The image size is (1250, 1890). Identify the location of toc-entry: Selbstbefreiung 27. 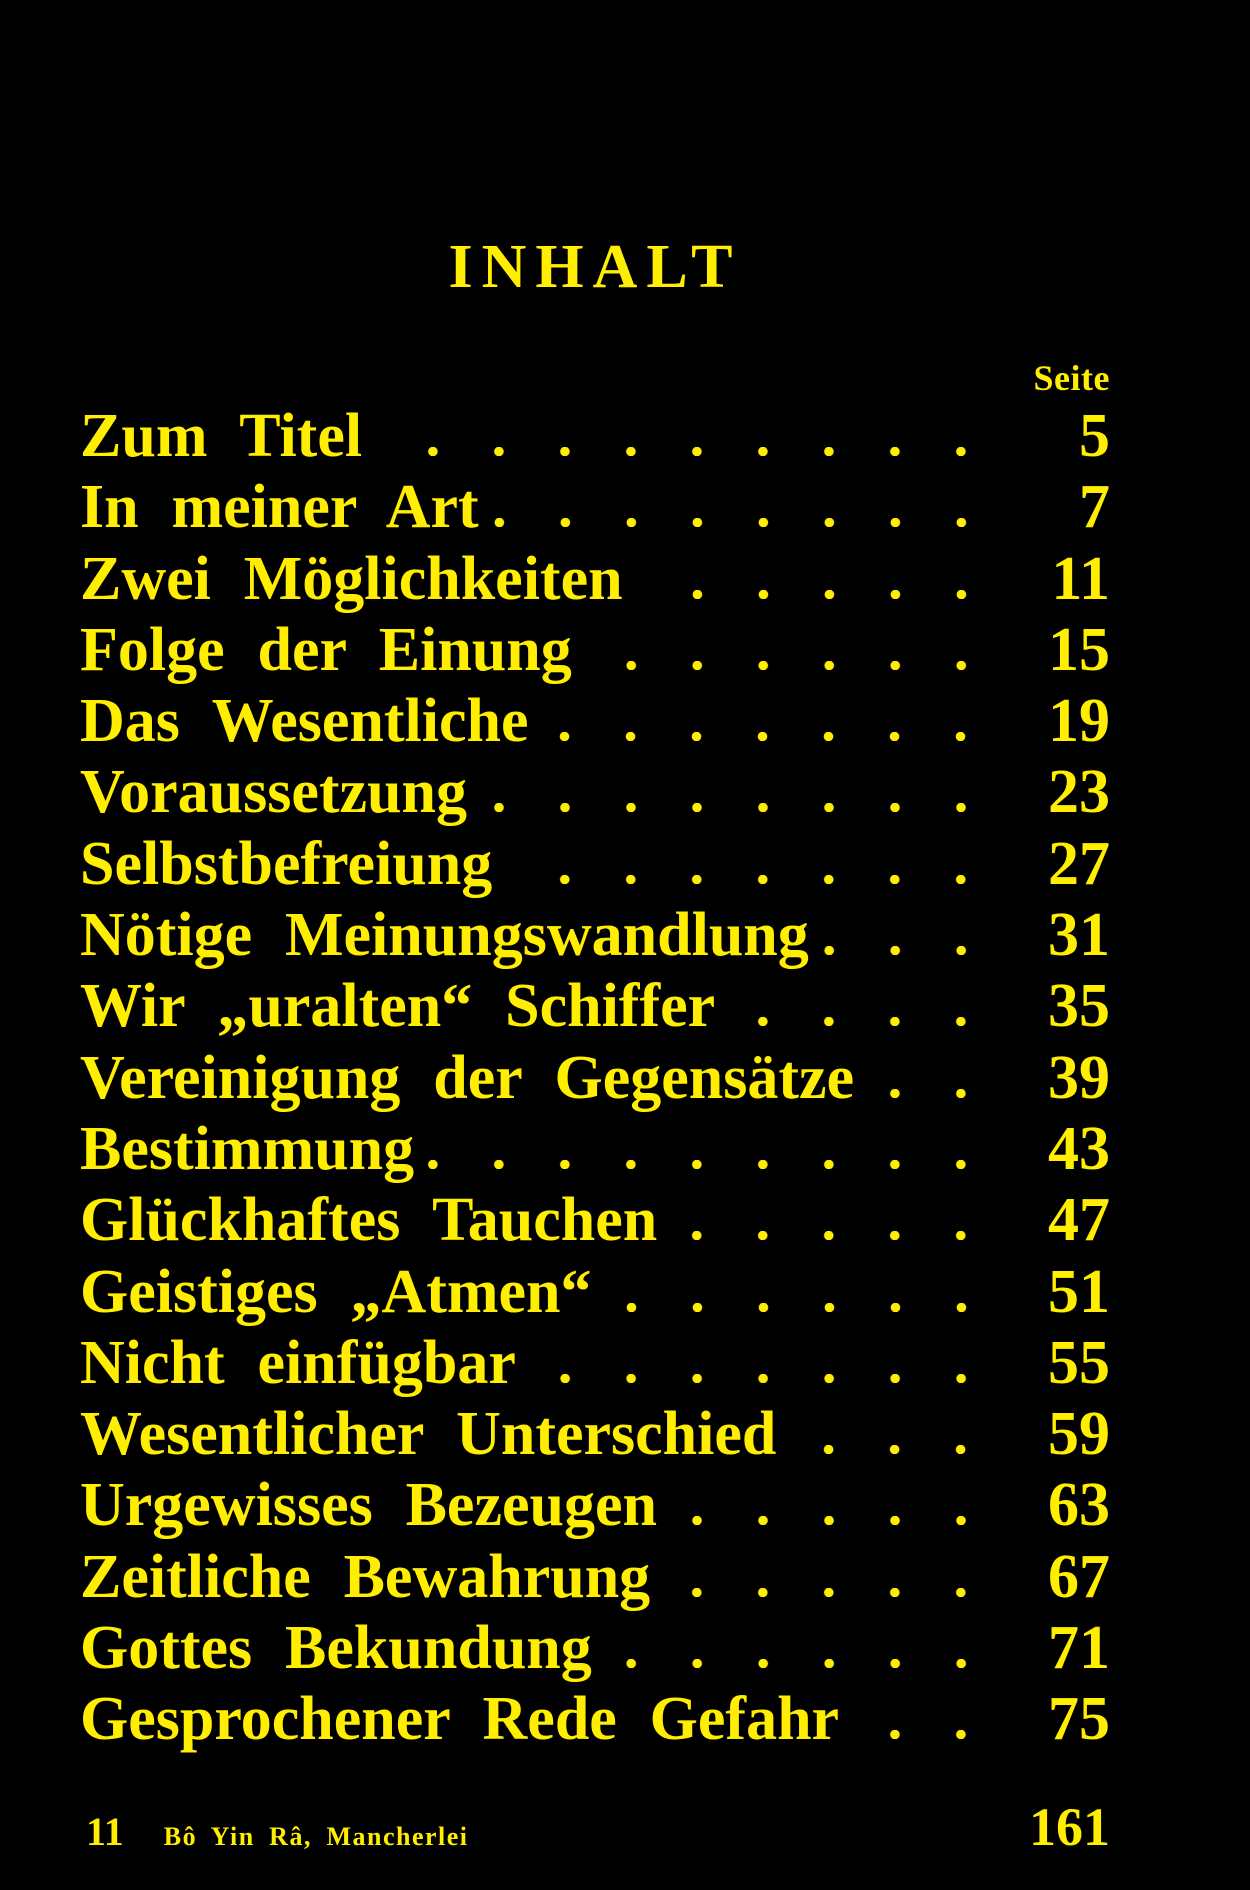
(595, 864).